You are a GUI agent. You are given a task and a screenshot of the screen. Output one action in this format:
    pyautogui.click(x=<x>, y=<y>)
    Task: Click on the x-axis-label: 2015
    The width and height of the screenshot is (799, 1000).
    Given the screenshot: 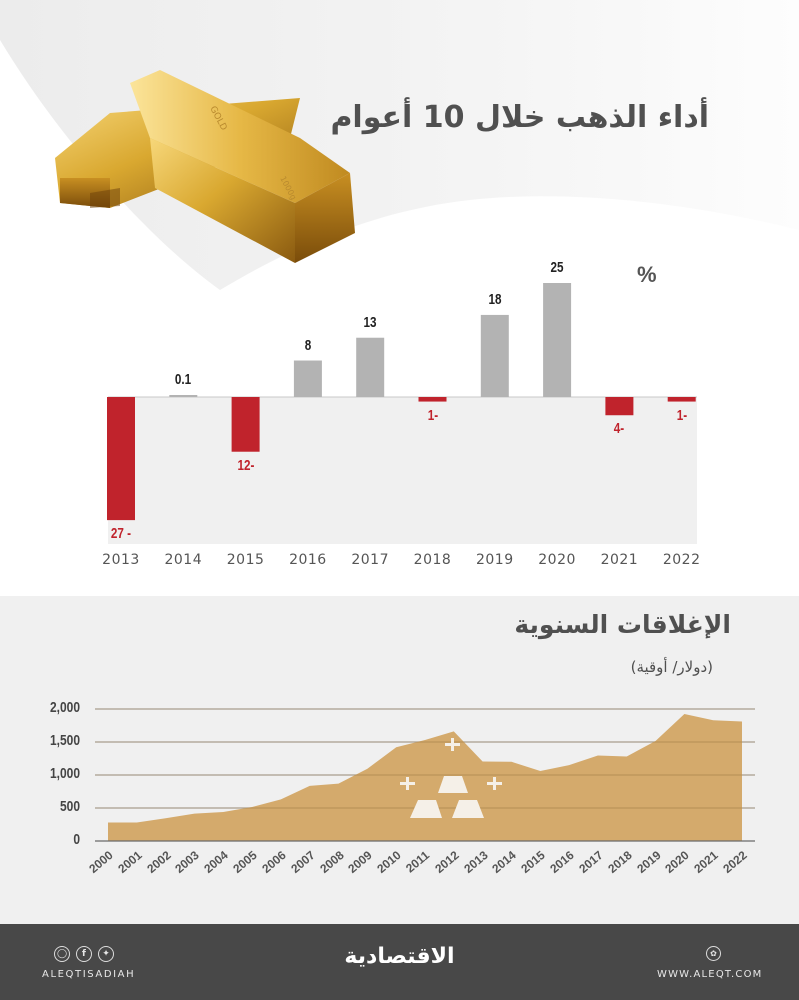 What is the action you would take?
    pyautogui.click(x=245, y=560)
    